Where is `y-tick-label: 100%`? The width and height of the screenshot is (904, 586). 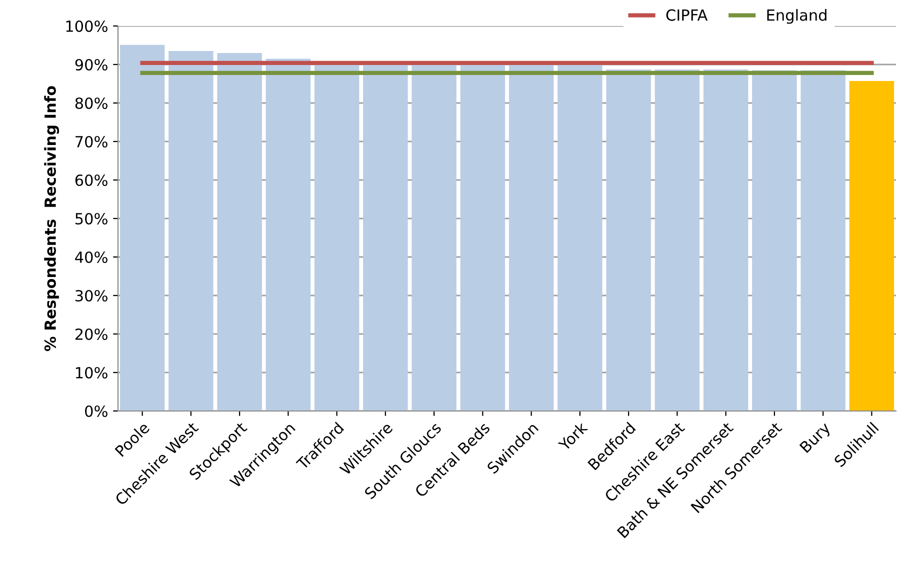
y-tick-label: 100% is located at coordinates (87, 26).